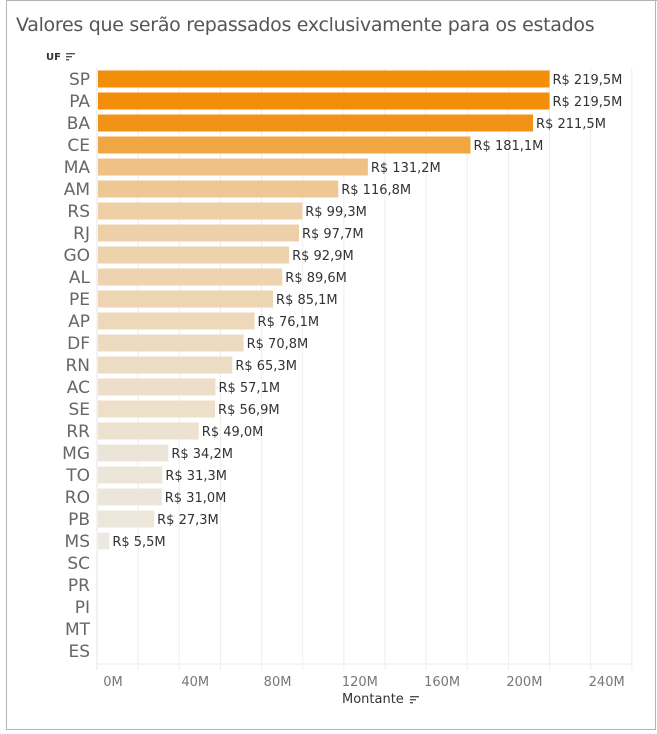  I want to click on bar-RO, so click(130, 497).